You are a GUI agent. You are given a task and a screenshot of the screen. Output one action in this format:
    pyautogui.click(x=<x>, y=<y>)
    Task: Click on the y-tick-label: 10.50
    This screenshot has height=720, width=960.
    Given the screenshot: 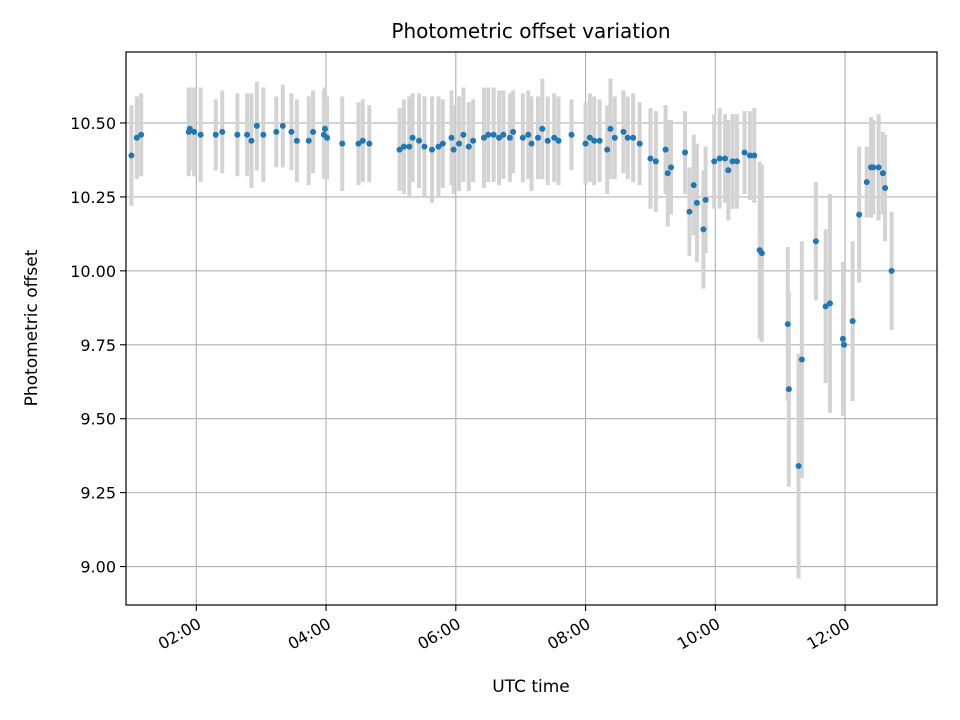 What is the action you would take?
    pyautogui.click(x=93, y=123)
    